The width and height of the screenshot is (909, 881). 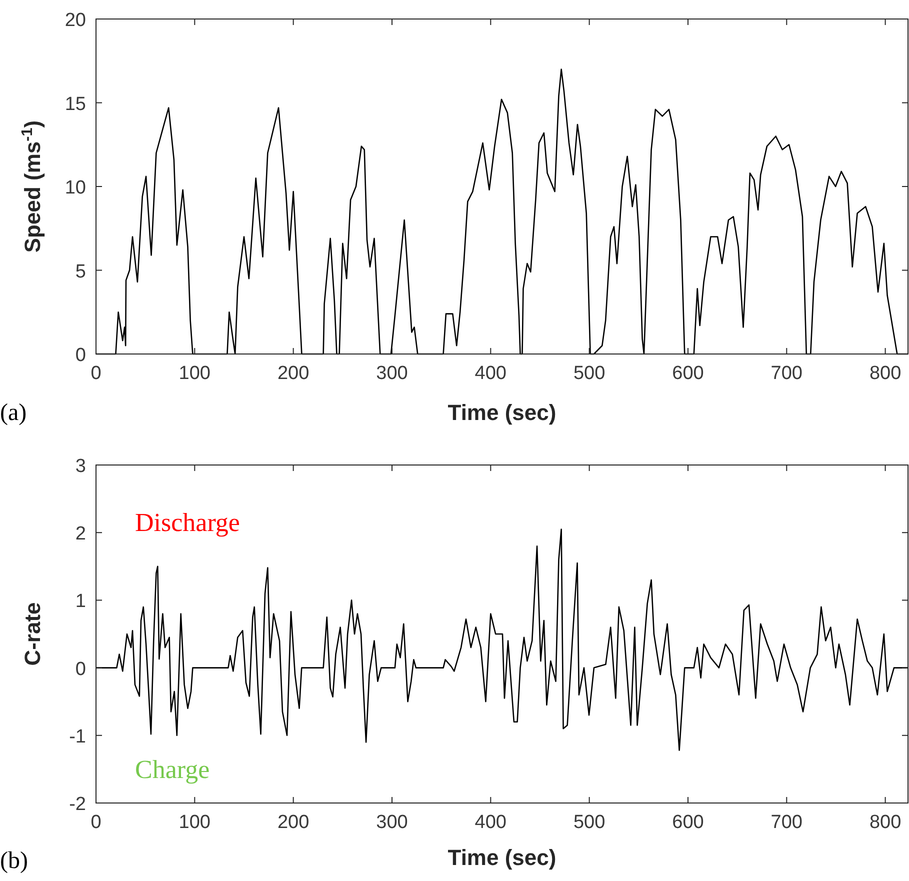 I want to click on y-tick-label: -1, so click(x=77, y=737).